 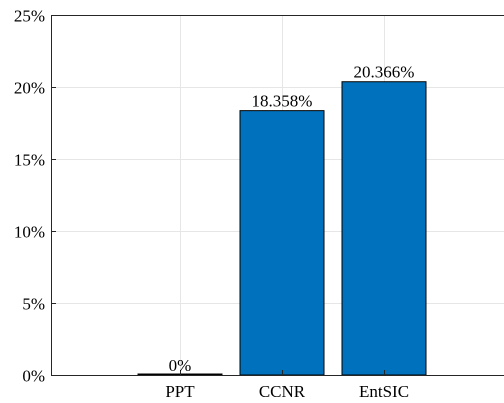 What do you see at coordinates (180, 391) in the screenshot?
I see `x-tick-label: PPT` at bounding box center [180, 391].